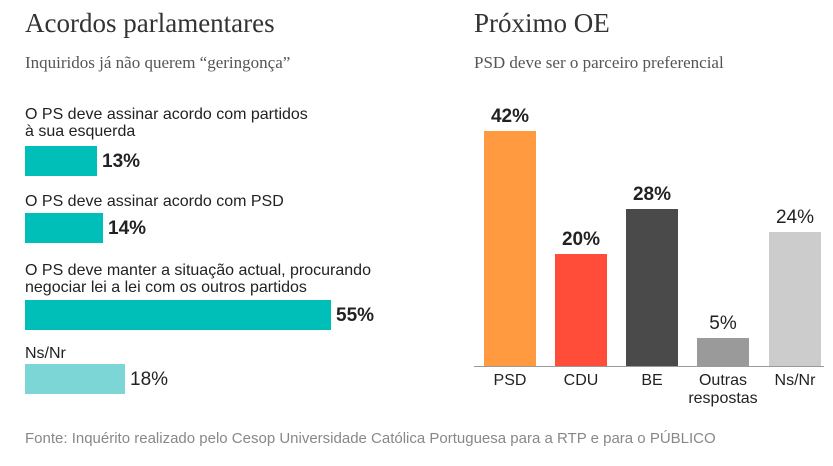 This screenshot has width=833, height=466. Describe the element at coordinates (723, 398) in the screenshot. I see `category-label-line: respostas` at that location.